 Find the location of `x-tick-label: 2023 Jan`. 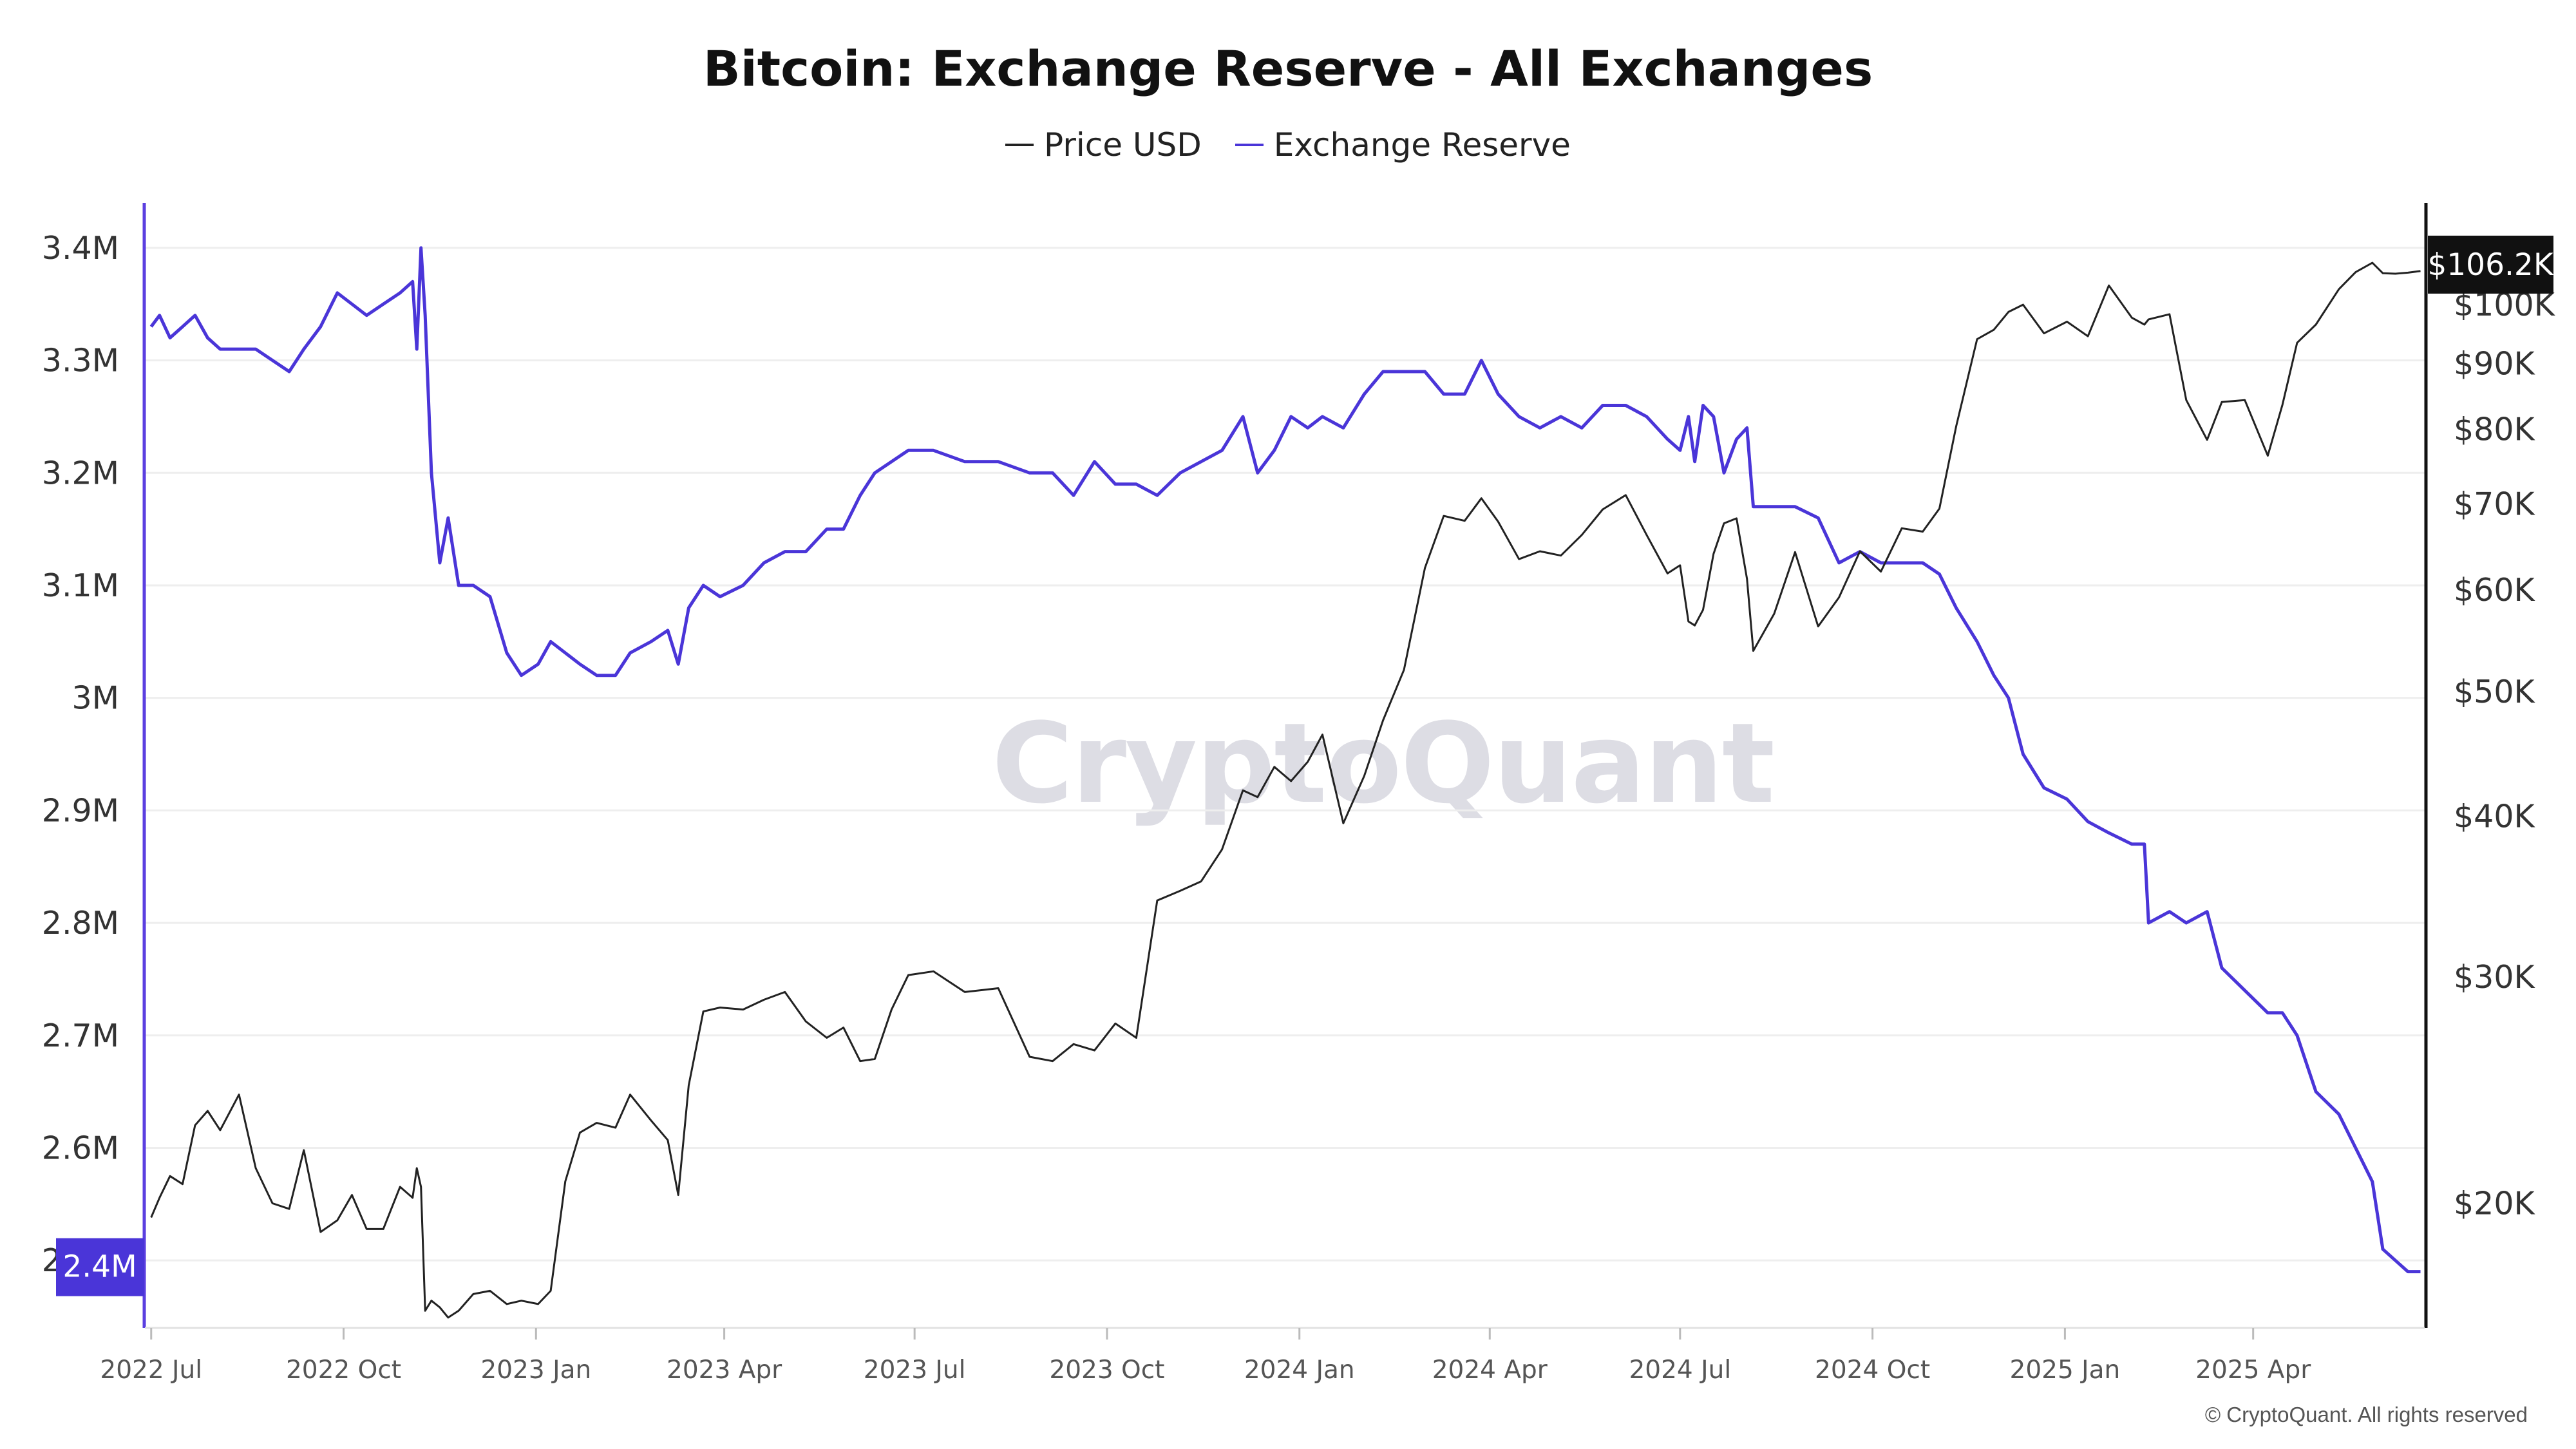

x-tick-label: 2023 Jan is located at coordinates (535, 1370).